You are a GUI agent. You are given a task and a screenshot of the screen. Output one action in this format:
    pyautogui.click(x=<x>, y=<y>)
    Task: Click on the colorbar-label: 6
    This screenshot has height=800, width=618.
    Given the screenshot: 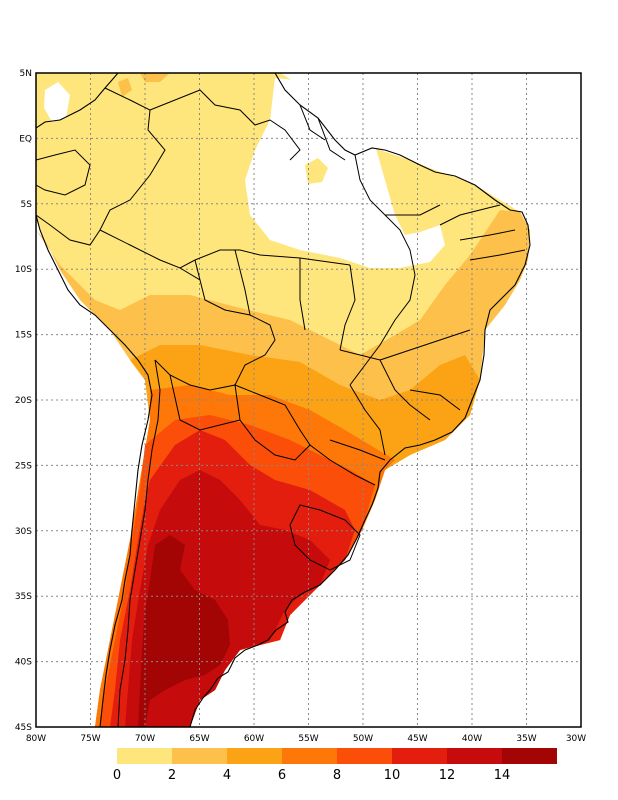 What is the action you would take?
    pyautogui.click(x=282, y=775)
    